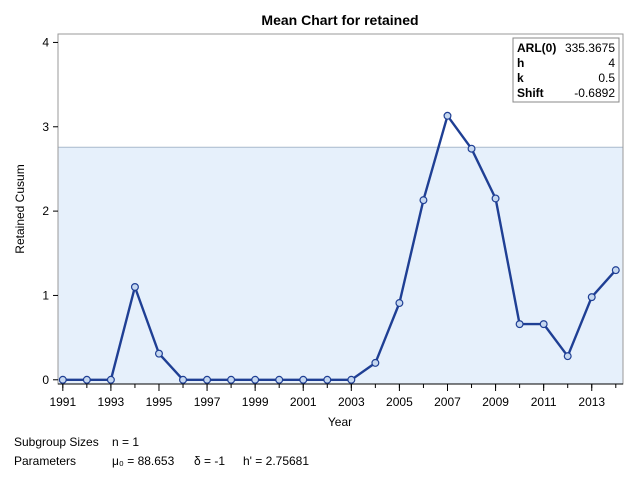 This screenshot has height=480, width=640. I want to click on inset-value-k: 0.5, so click(606, 78).